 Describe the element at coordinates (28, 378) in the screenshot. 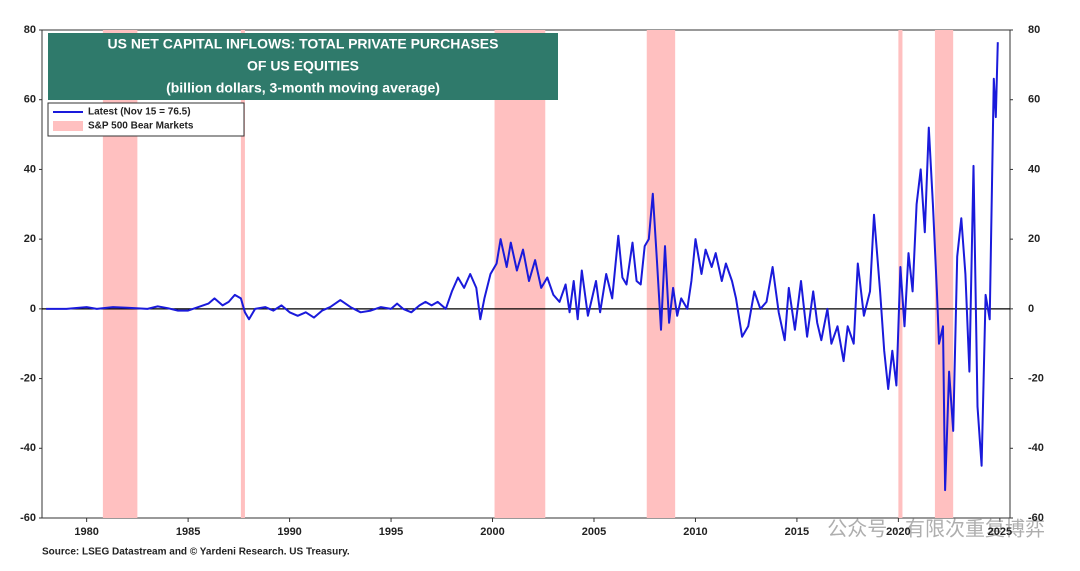

I see `y-tick-label: -20` at that location.